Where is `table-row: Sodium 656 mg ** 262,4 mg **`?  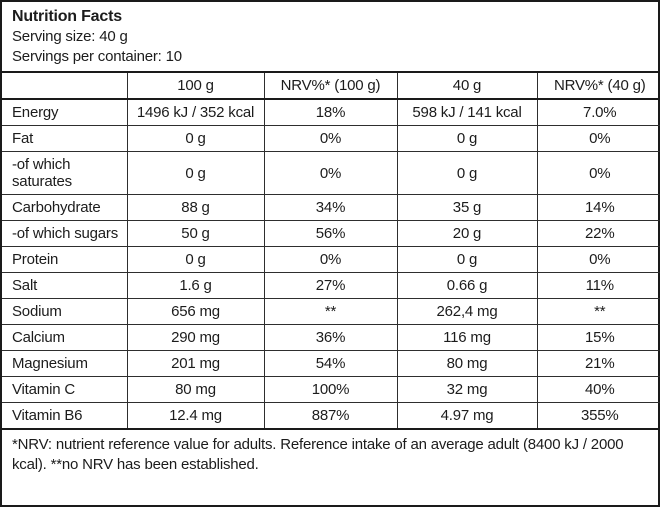
table-row: Sodium 656 mg ** 262,4 mg ** is located at coordinates (331, 311).